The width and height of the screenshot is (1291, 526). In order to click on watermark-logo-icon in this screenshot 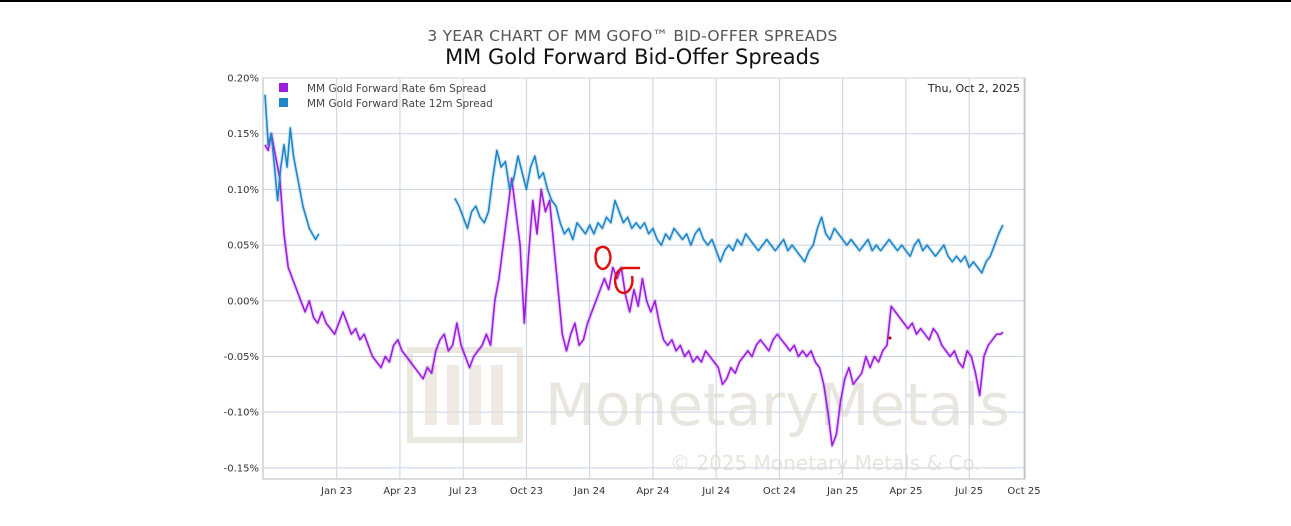, I will do `click(465, 395)`.